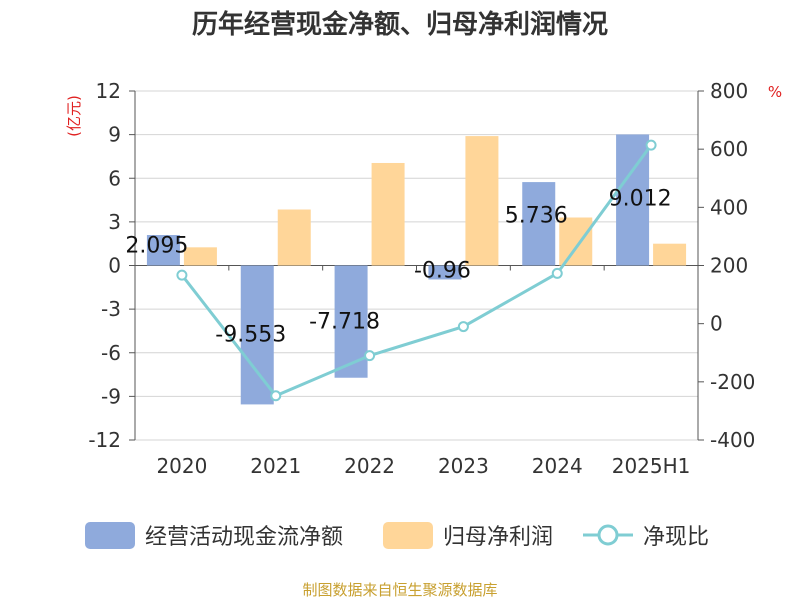 Image resolution: width=800 pixels, height=600 pixels. Describe the element at coordinates (729, 91) in the screenshot. I see `right-tick-label: 800` at that location.